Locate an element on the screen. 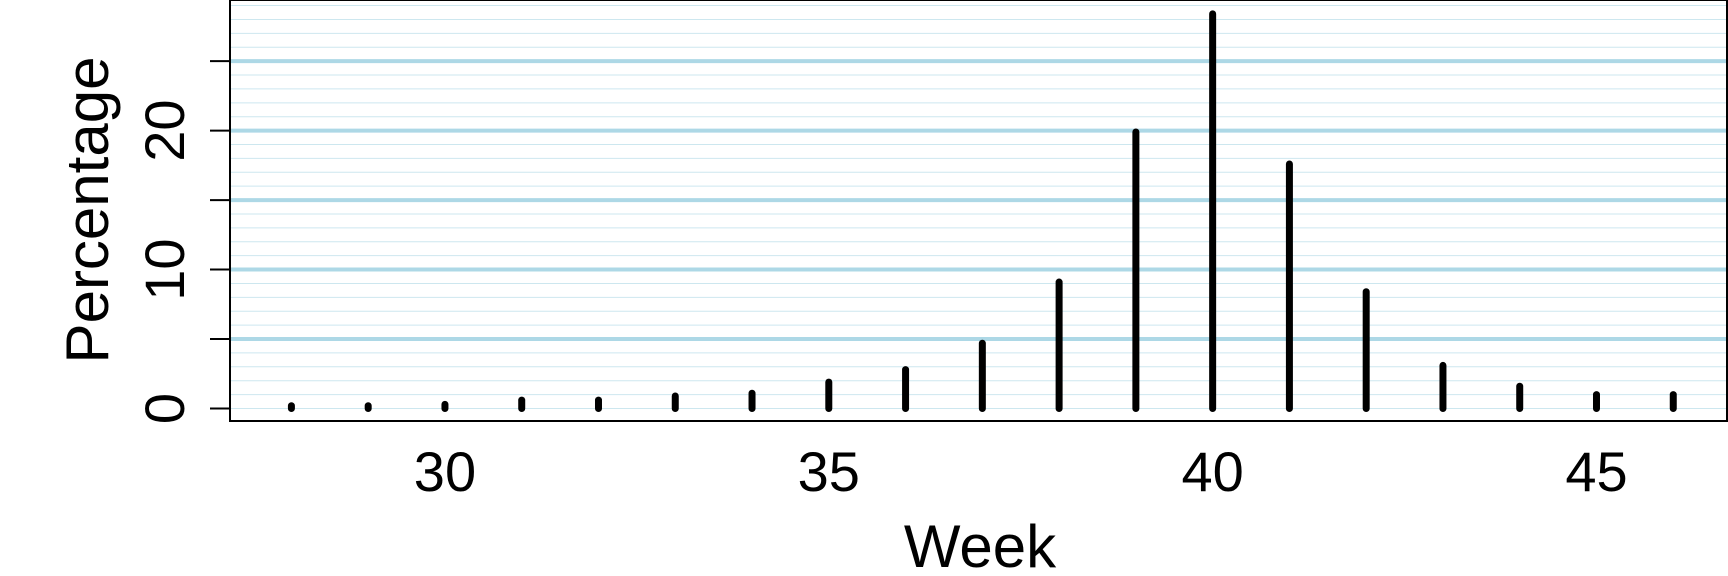 Image resolution: width=1728 pixels, height=576 pixels. y-tick-label: 0 is located at coordinates (164, 408).